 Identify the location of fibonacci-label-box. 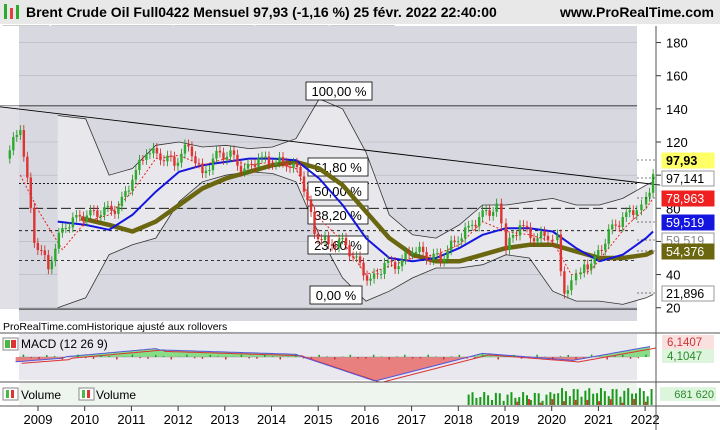
(339, 91).